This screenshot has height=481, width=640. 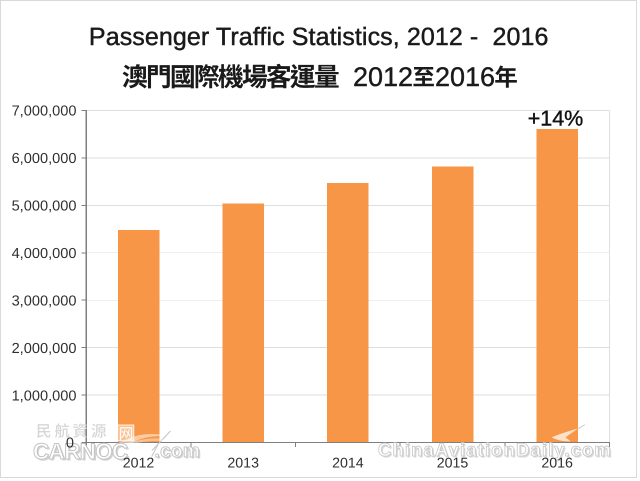 I want to click on svg-text: +14%, so click(x=556, y=118).